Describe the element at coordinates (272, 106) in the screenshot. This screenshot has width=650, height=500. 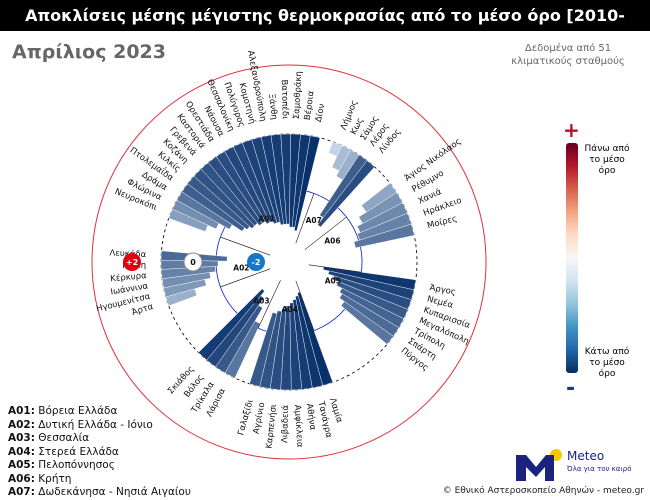
I see `station-label: Ξάνθη` at that location.